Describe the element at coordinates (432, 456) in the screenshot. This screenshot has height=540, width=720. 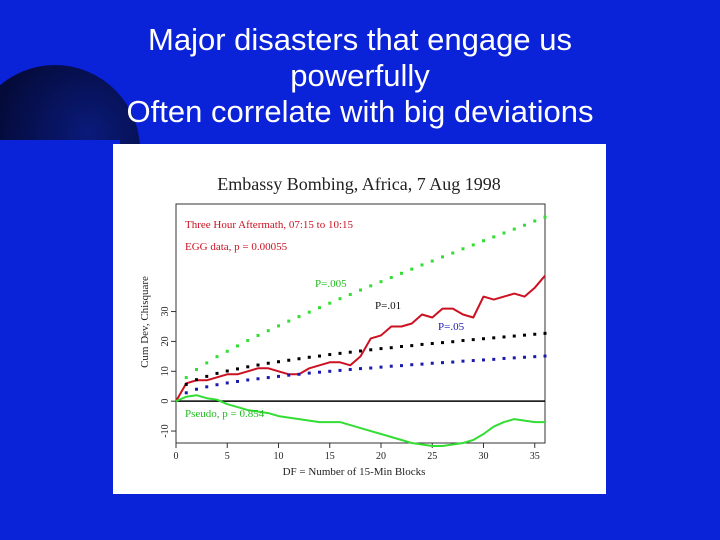
I see `x-tick-label: 25` at that location.